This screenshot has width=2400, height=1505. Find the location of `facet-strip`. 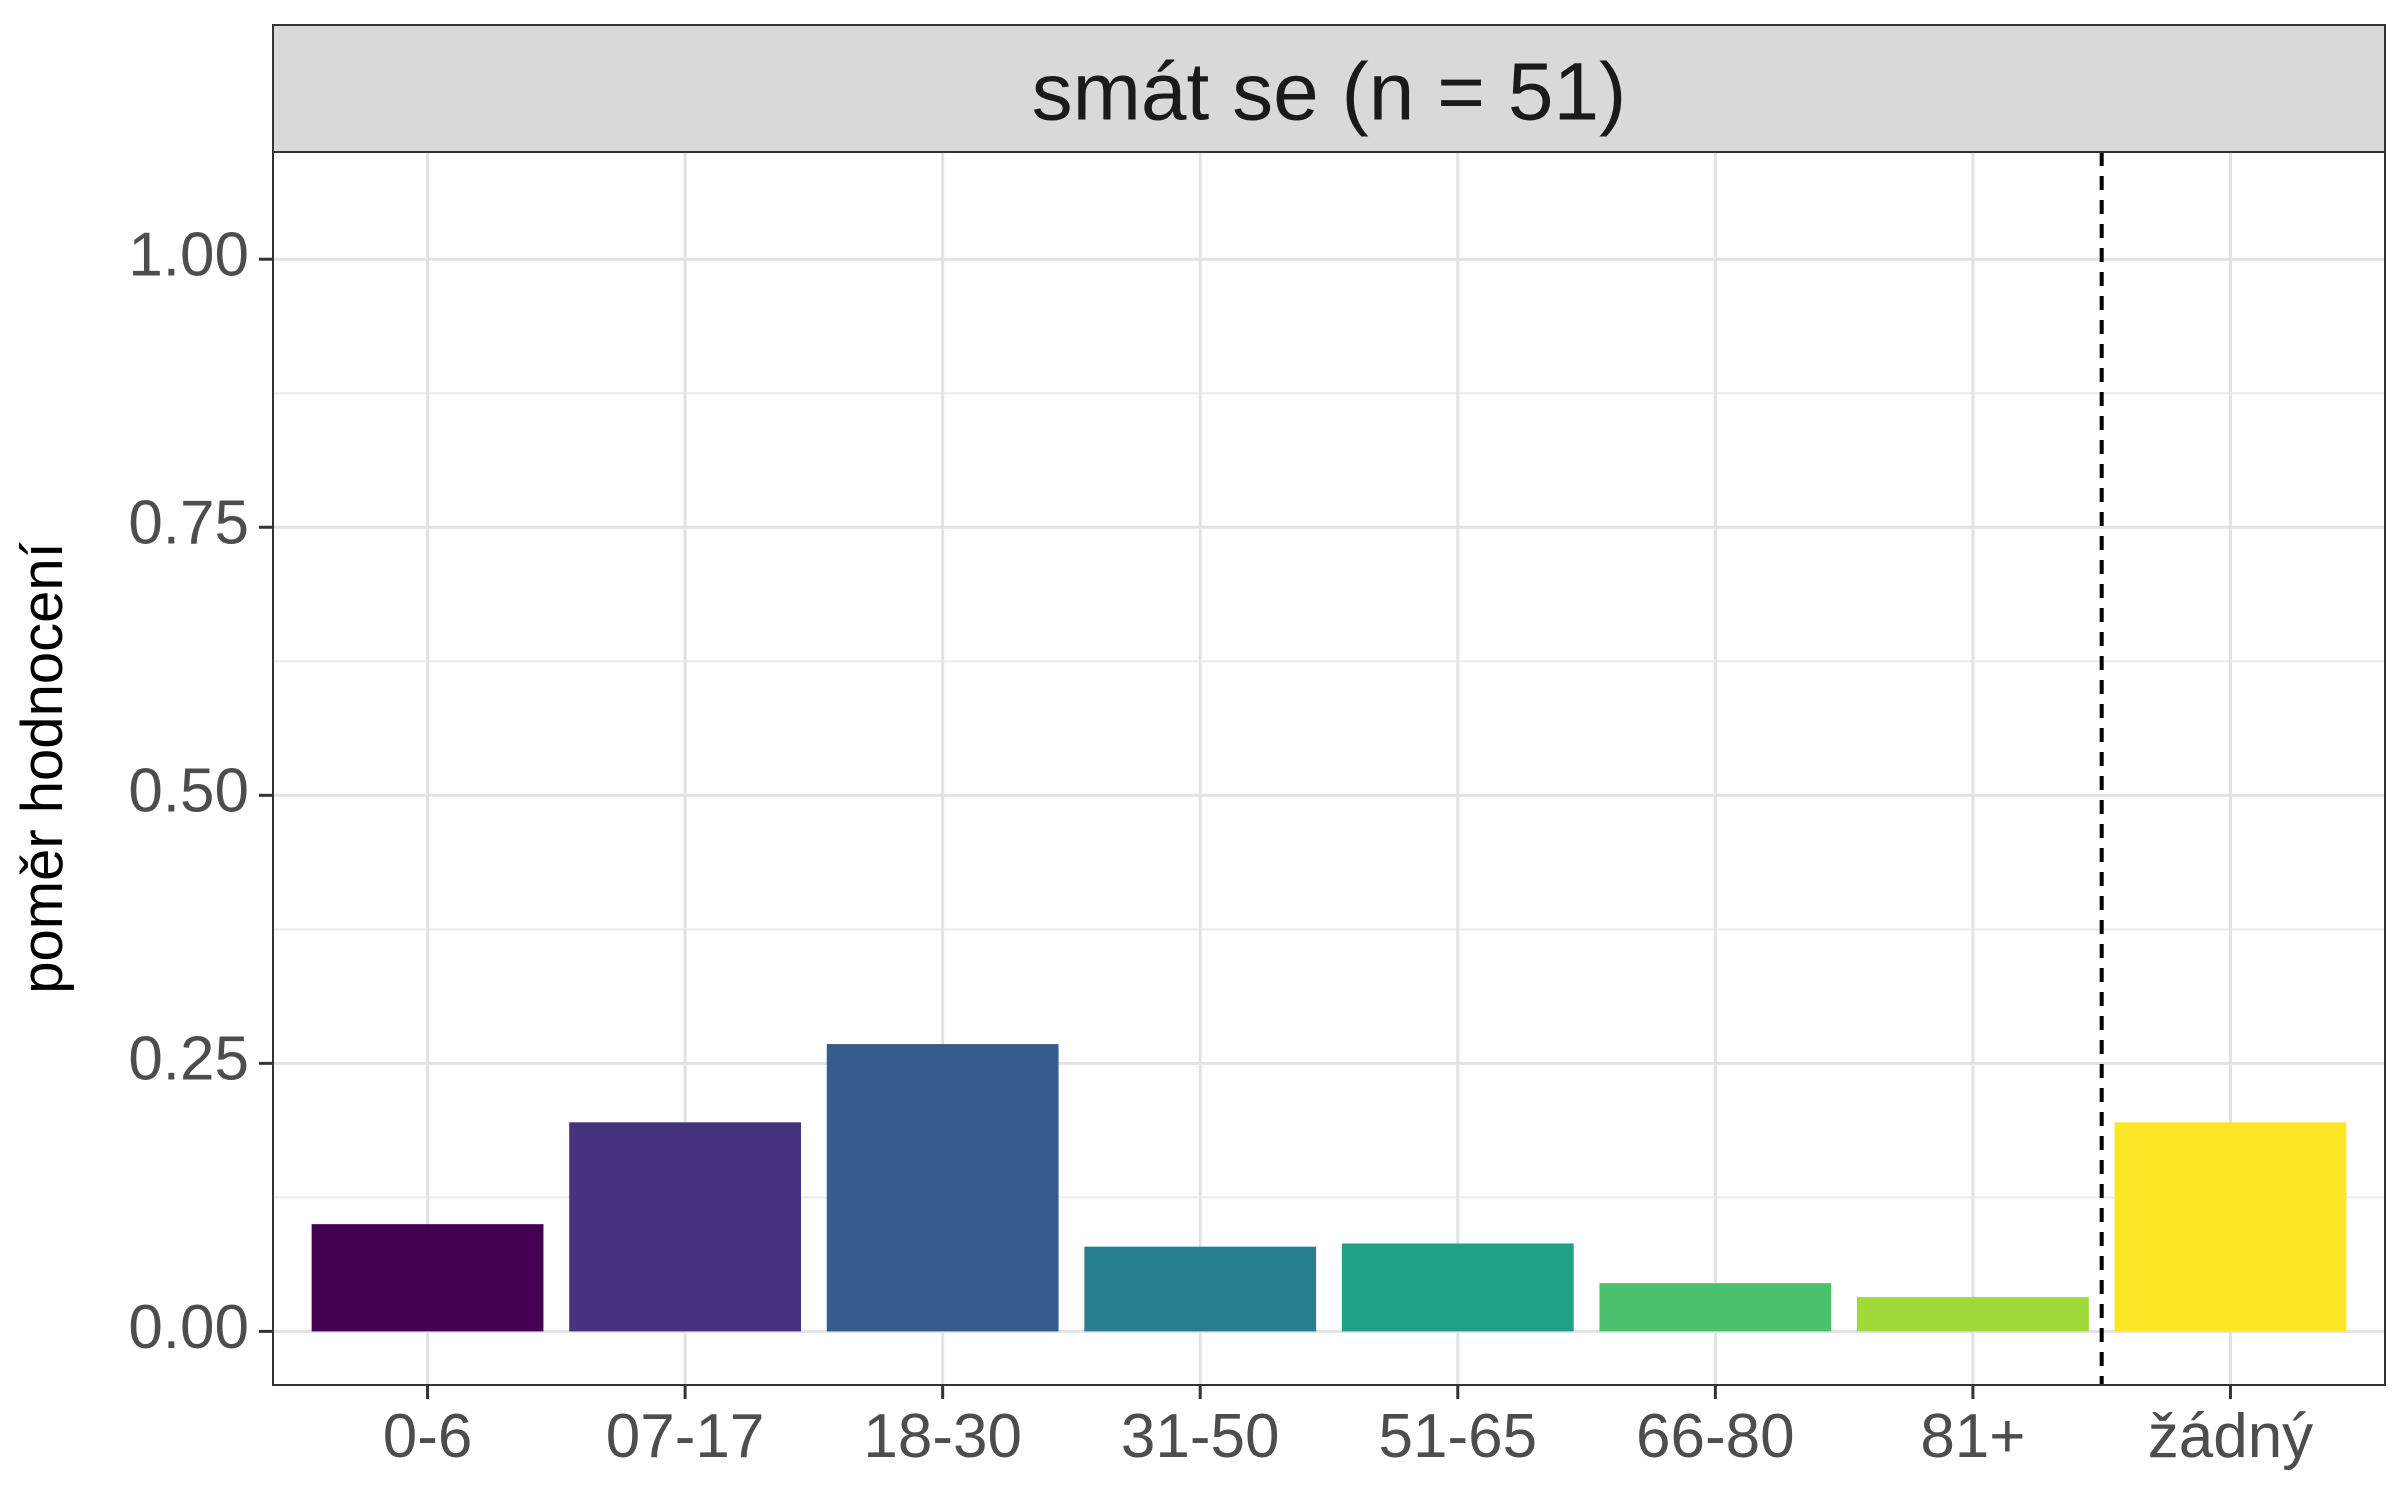

facet-strip is located at coordinates (1329, 88).